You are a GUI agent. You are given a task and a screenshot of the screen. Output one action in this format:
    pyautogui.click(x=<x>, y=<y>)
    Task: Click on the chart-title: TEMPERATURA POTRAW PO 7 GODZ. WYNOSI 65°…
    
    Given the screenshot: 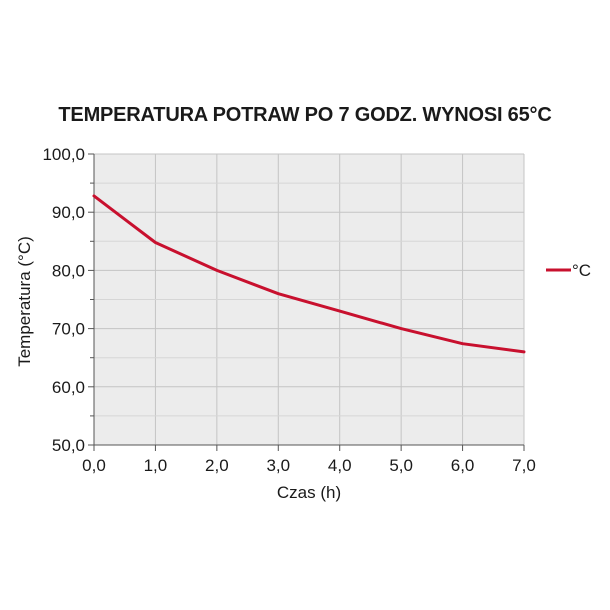 What is the action you would take?
    pyautogui.click(x=305, y=115)
    